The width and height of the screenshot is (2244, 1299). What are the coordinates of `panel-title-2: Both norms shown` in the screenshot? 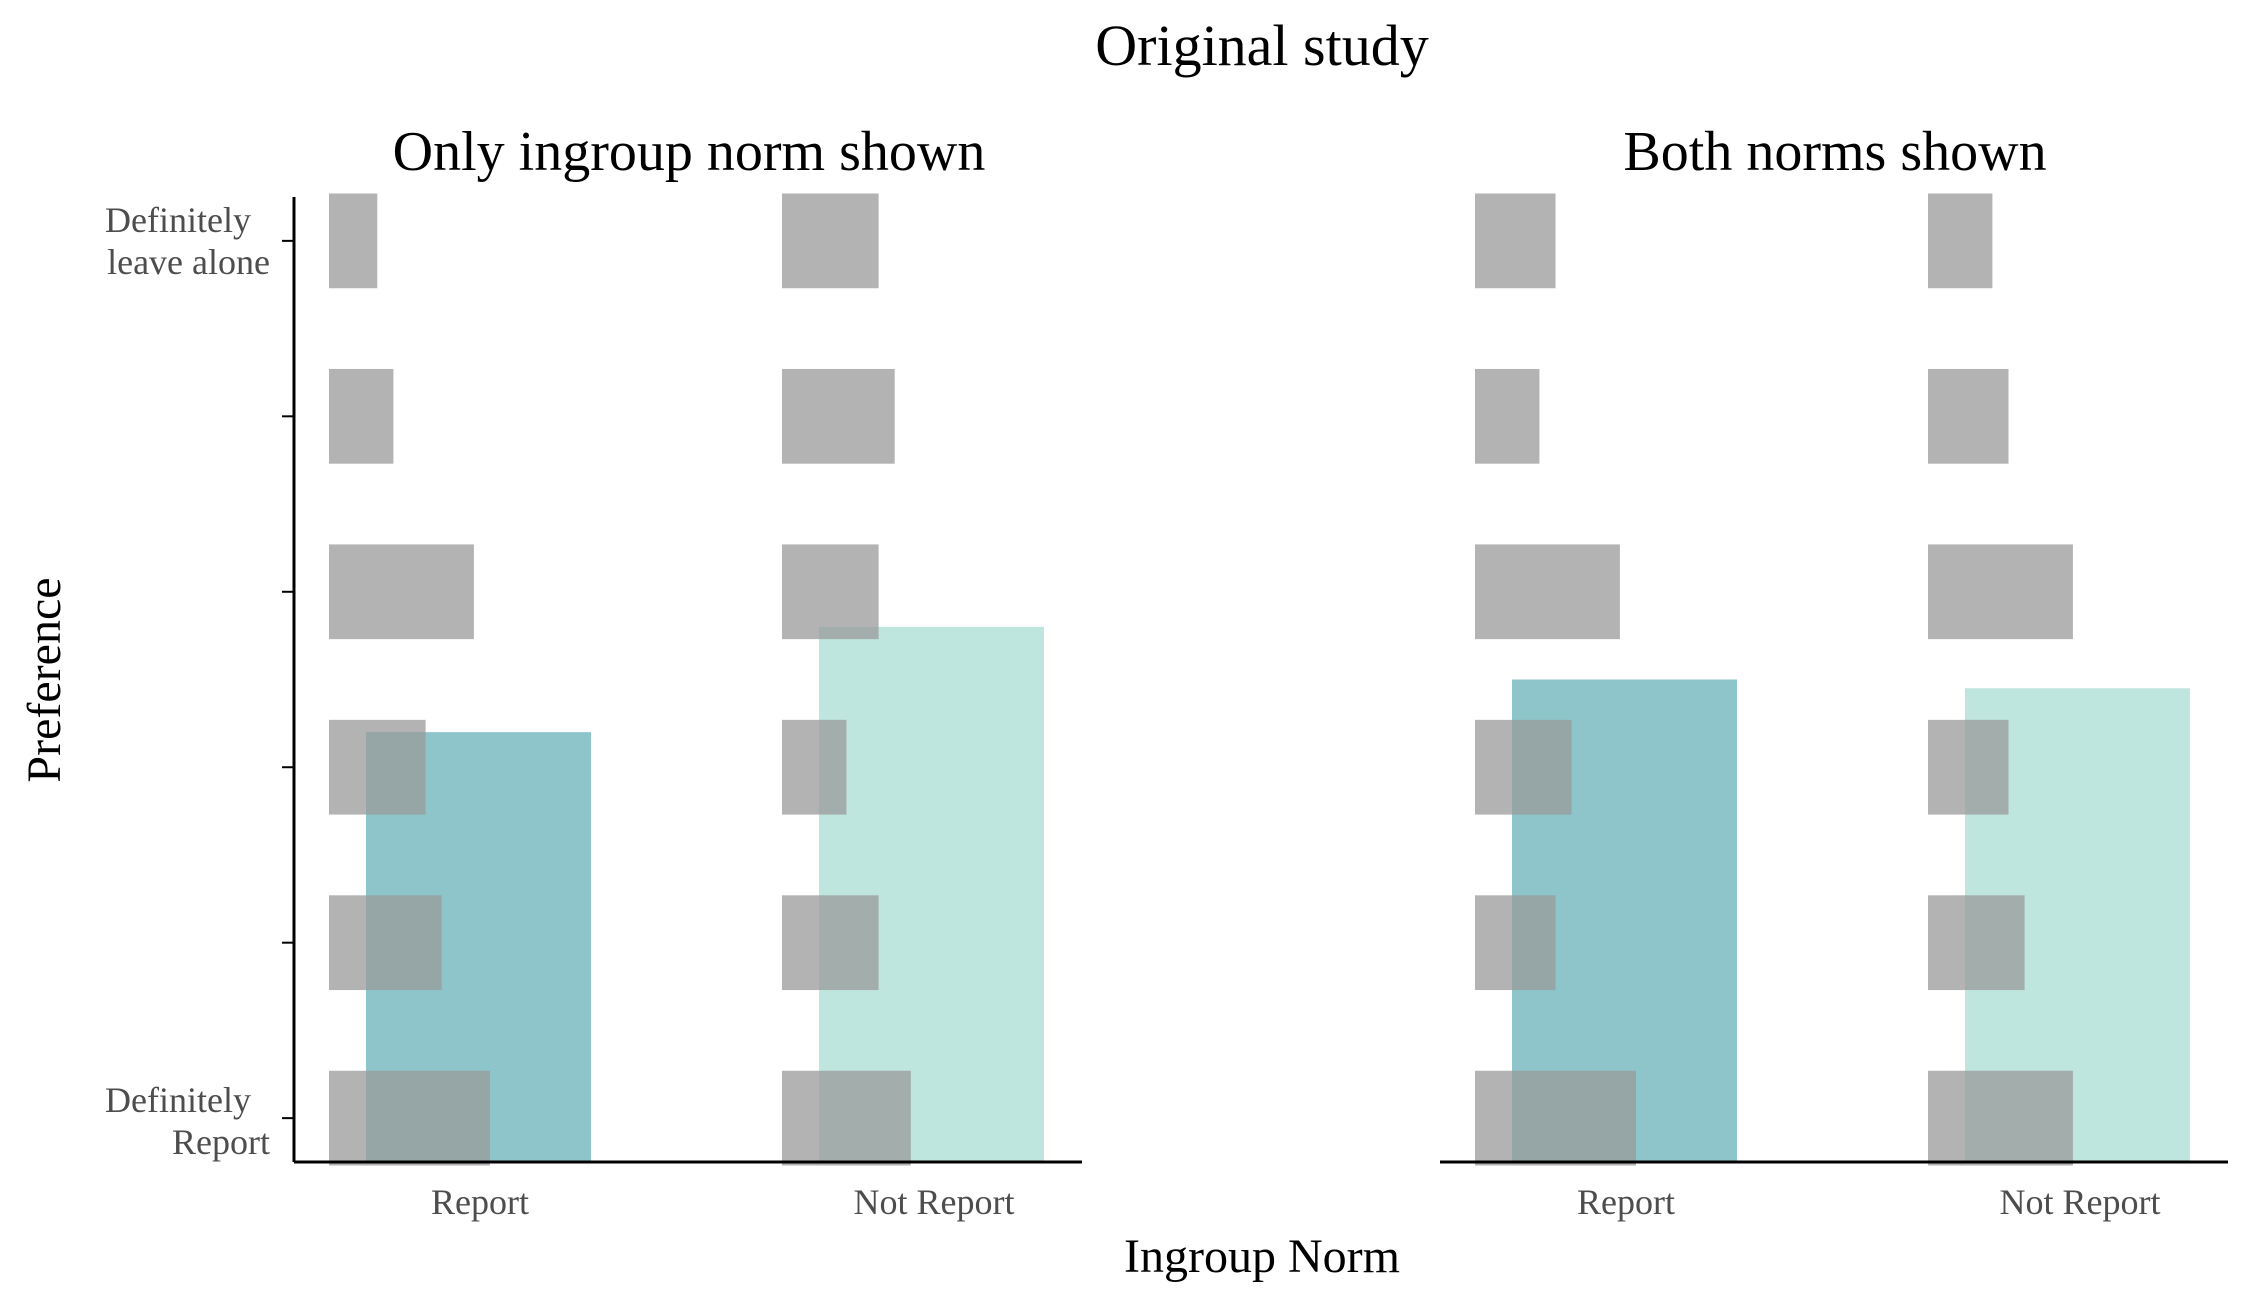 It's located at (1834, 152).